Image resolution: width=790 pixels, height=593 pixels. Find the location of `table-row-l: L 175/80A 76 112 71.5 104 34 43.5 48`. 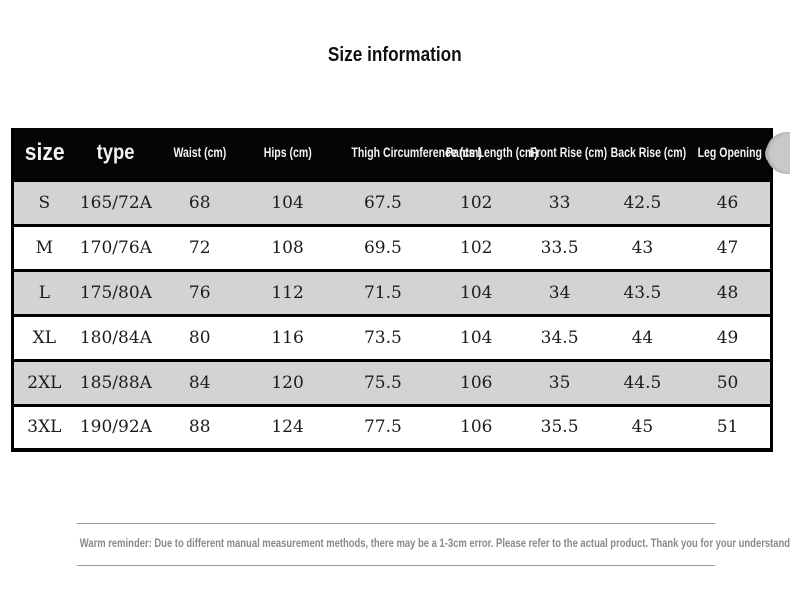

table-row-l: L 175/80A 76 112 71.5 104 34 43.5 48 is located at coordinates (392, 291).